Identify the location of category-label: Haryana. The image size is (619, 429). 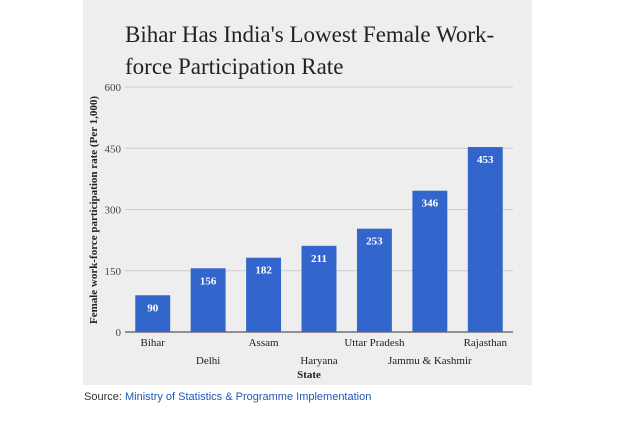
(318, 361).